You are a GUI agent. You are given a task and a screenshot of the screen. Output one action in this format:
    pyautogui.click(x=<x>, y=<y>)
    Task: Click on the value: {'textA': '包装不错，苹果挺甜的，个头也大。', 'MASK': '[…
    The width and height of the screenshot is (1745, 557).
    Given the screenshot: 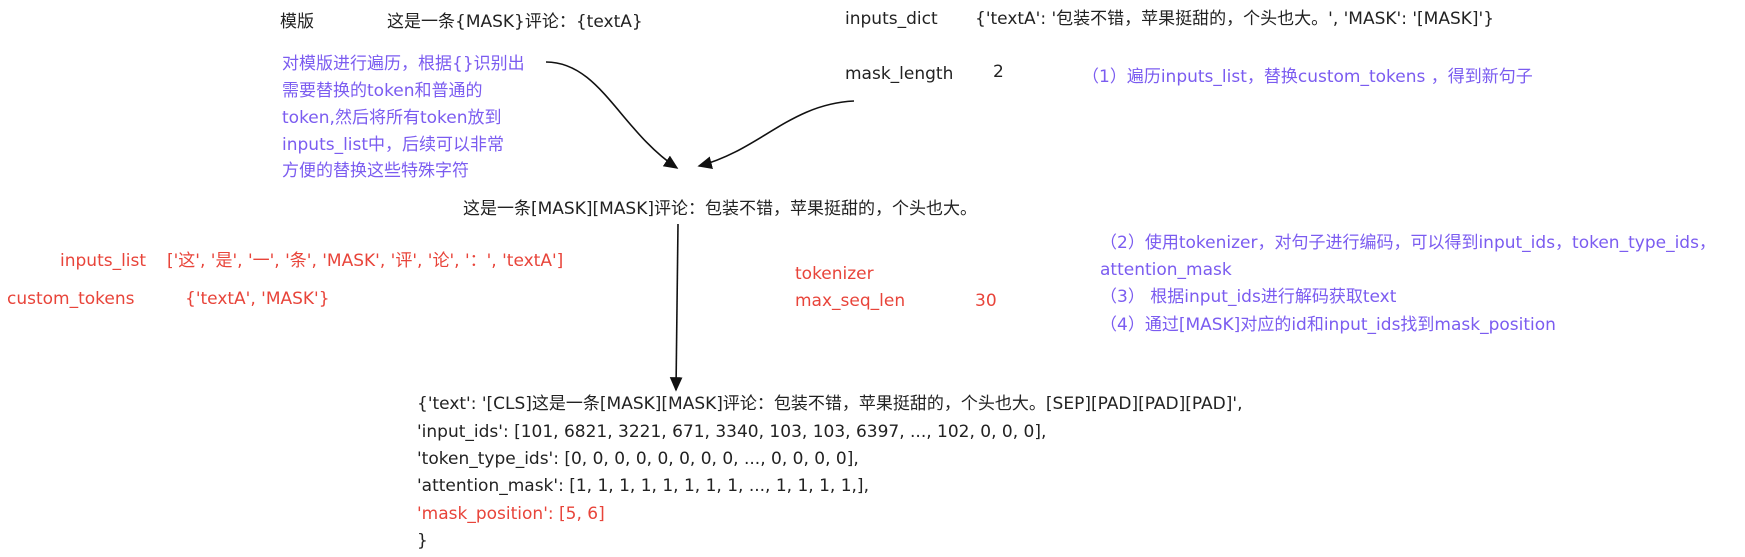 What is the action you would take?
    pyautogui.click(x=1235, y=19)
    